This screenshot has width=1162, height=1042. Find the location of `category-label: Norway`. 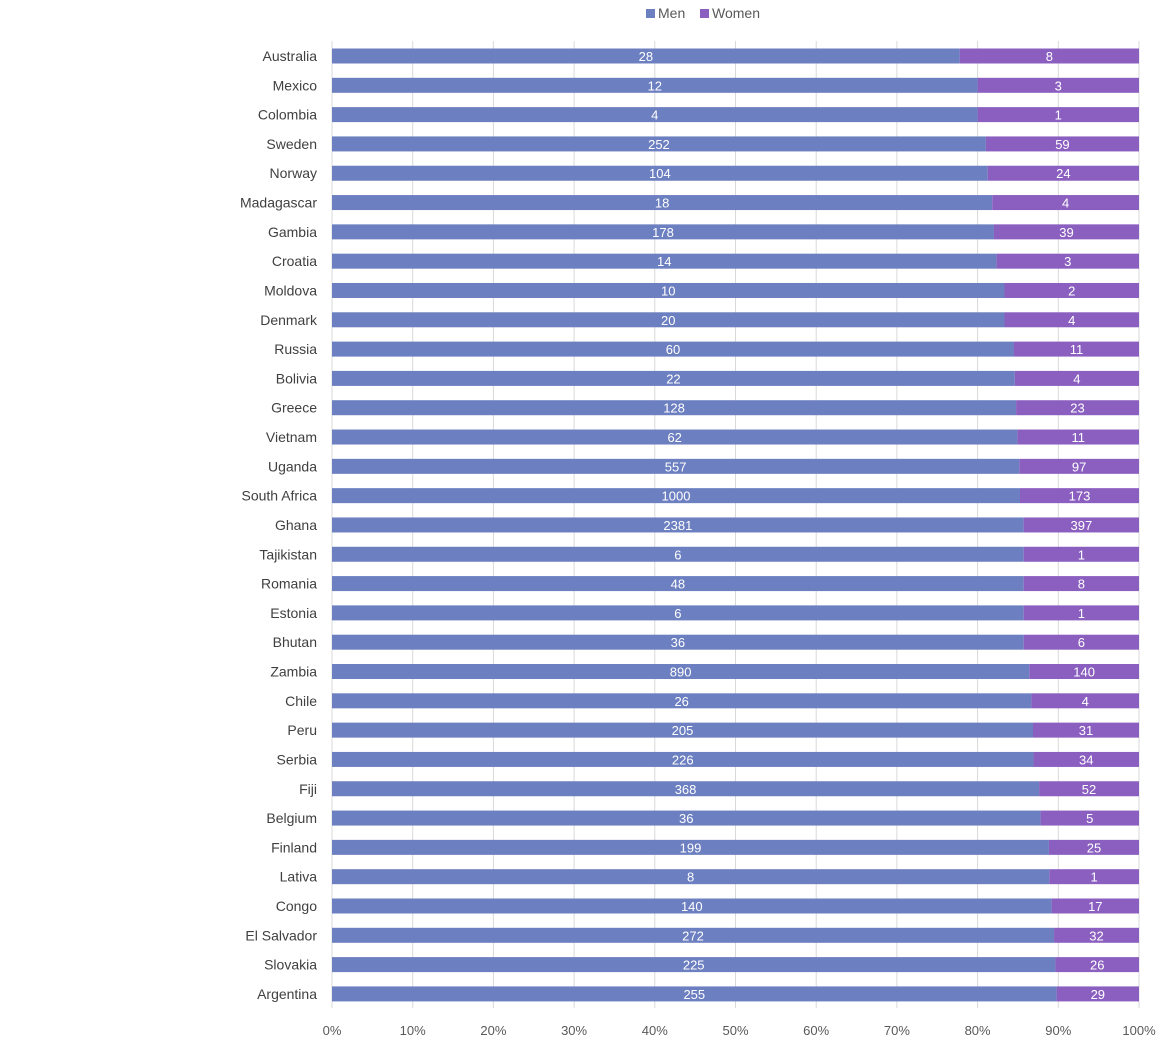

category-label: Norway is located at coordinates (293, 173).